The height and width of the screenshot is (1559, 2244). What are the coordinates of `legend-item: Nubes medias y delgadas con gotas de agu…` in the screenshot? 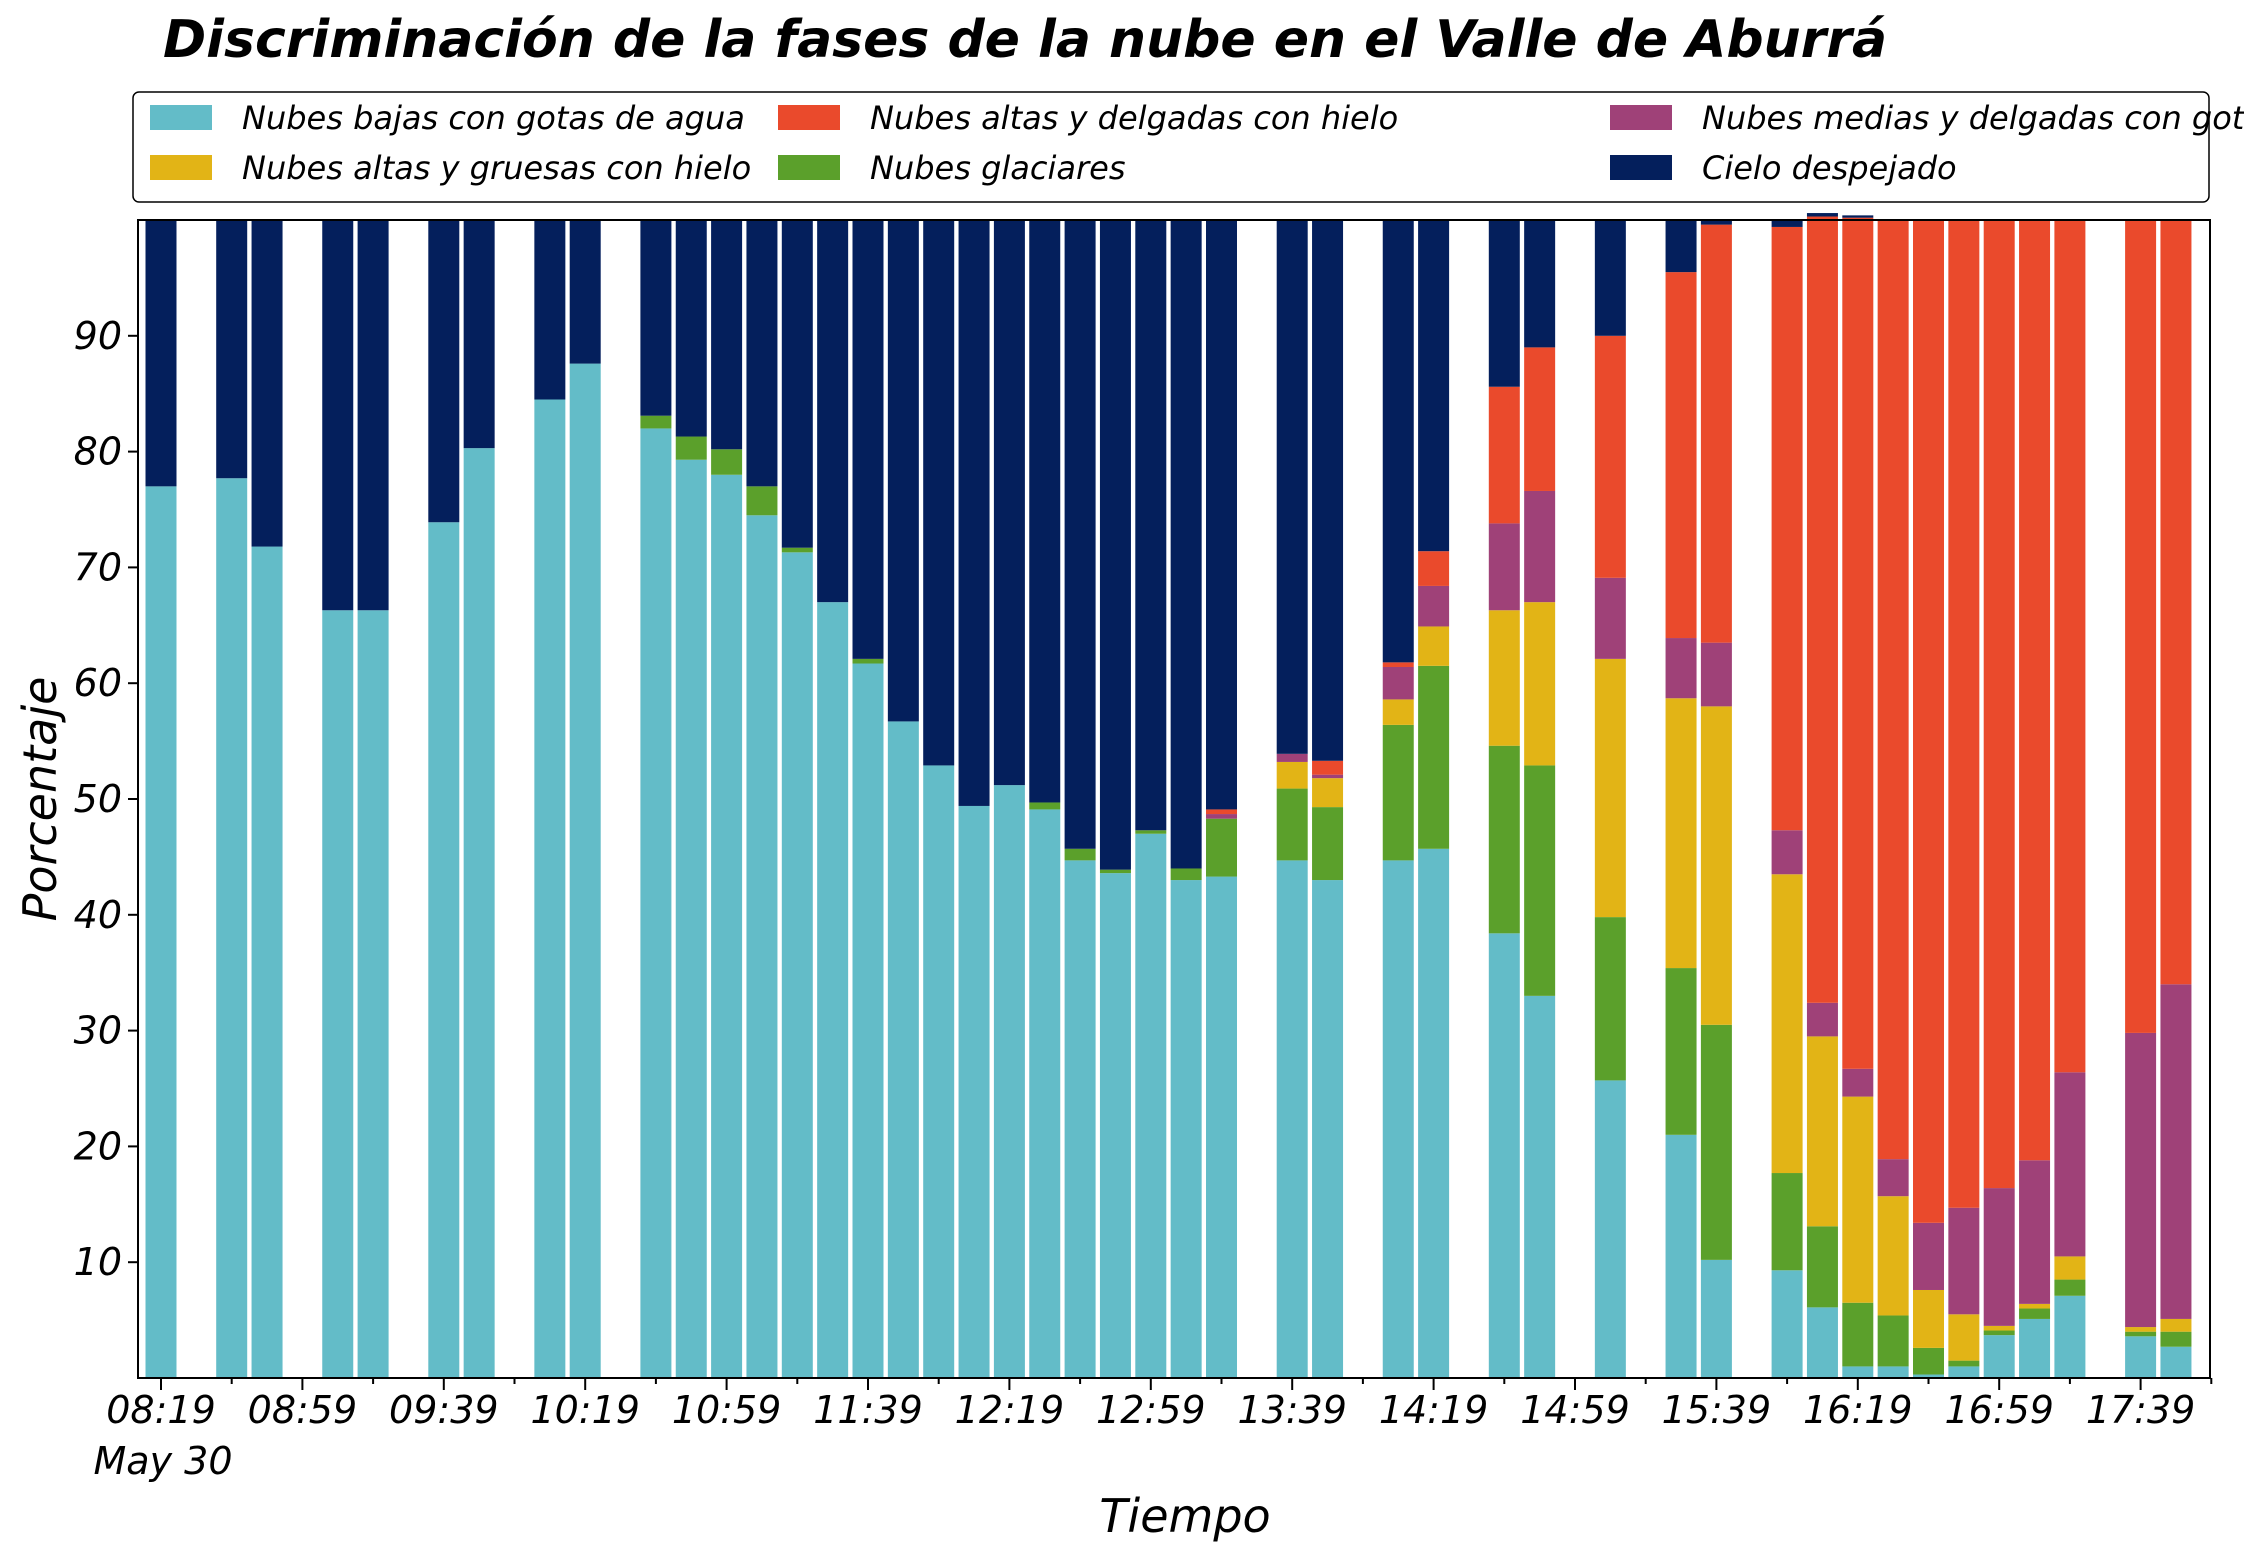 It's located at (1927, 118).